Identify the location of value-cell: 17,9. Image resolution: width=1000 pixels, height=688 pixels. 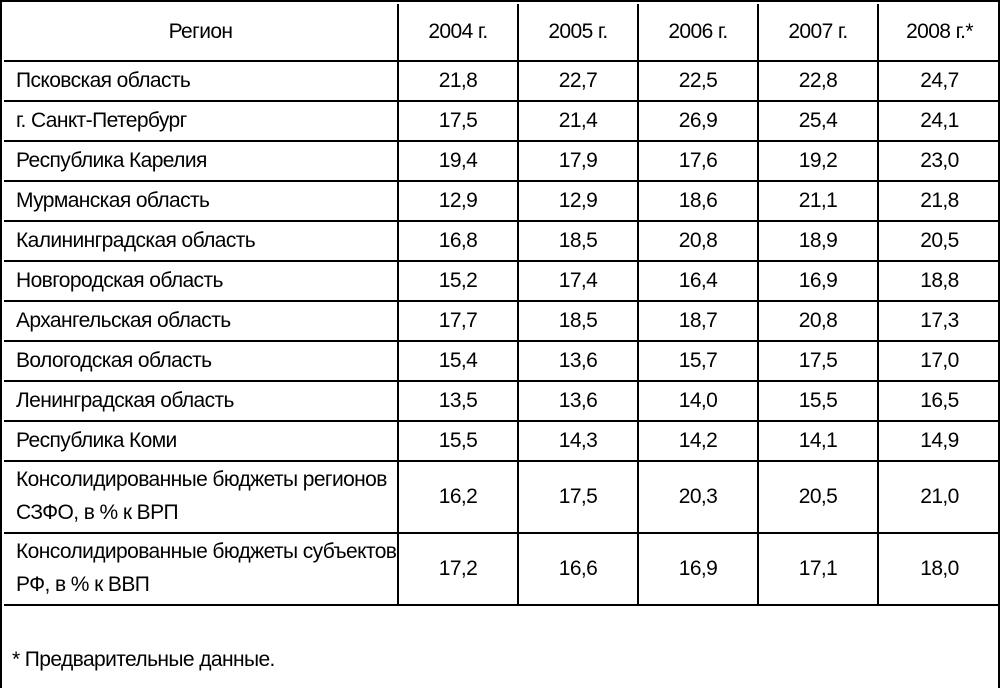
(578, 161).